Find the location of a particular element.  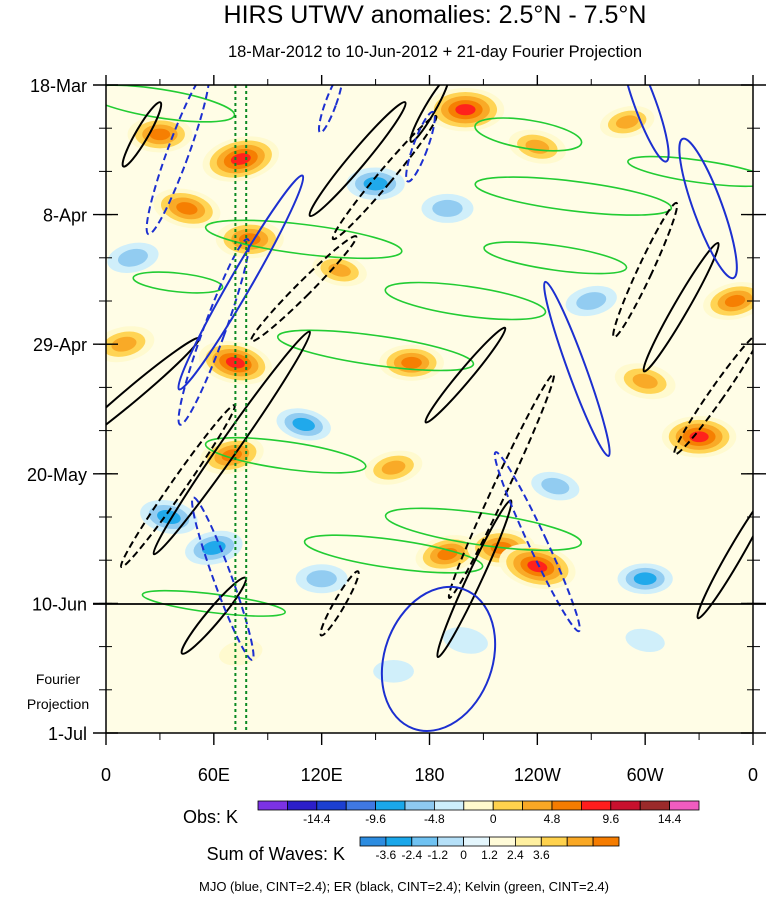

y-tick-label: 20-May is located at coordinates (57, 475).